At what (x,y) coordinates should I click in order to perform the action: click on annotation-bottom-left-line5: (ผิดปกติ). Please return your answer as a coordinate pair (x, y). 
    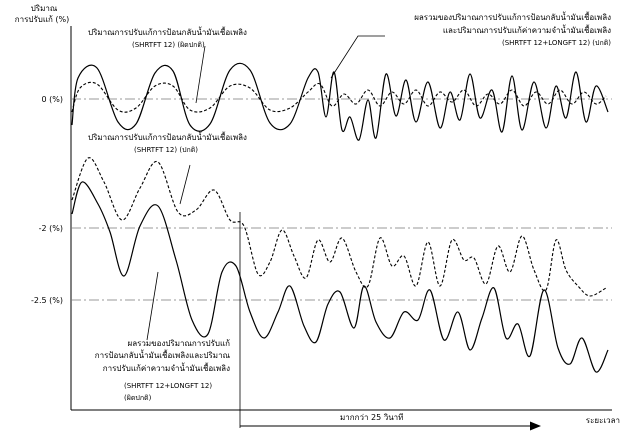
    Looking at the image, I should click on (138, 398).